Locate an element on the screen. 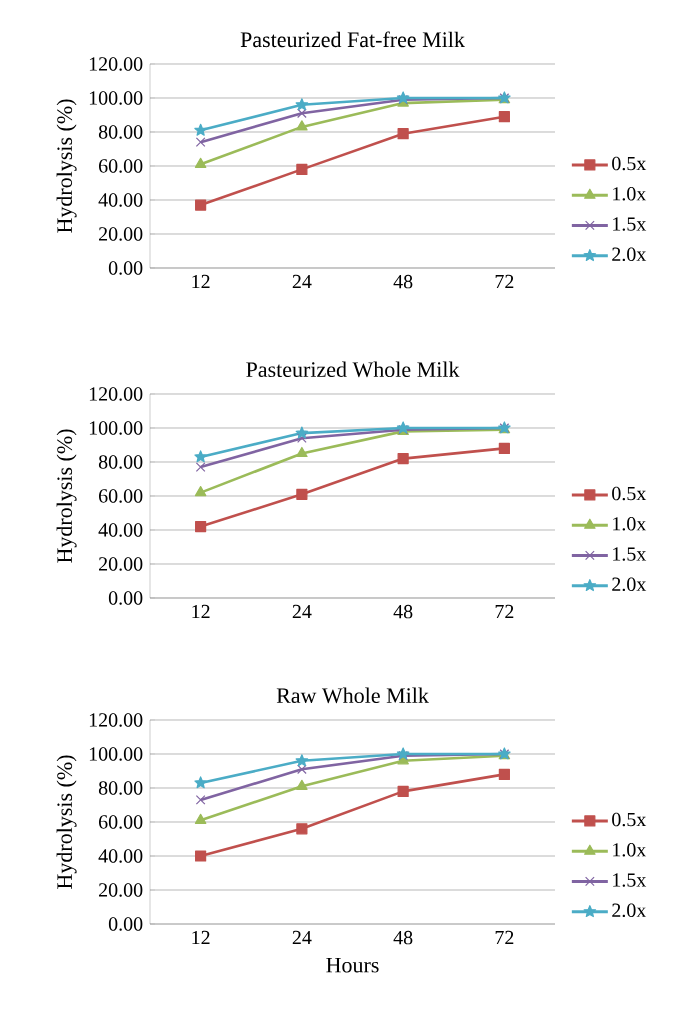 This screenshot has width=688, height=1014. chart-title: Raw Whole Milk is located at coordinates (352, 695).